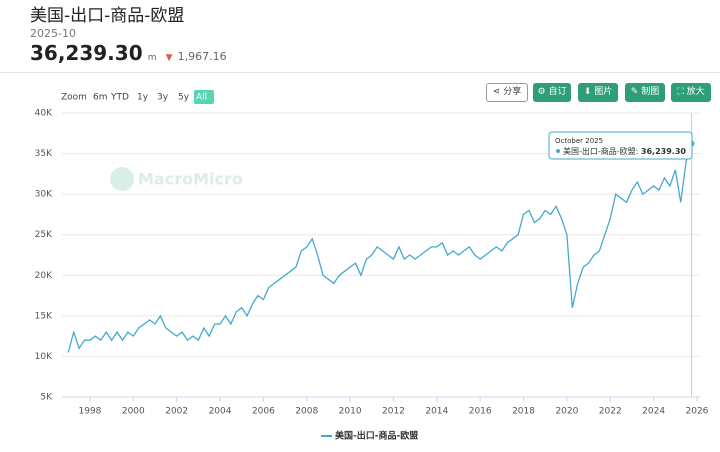  What do you see at coordinates (44, 195) in the screenshot?
I see `y-tick-label: 30K` at bounding box center [44, 195].